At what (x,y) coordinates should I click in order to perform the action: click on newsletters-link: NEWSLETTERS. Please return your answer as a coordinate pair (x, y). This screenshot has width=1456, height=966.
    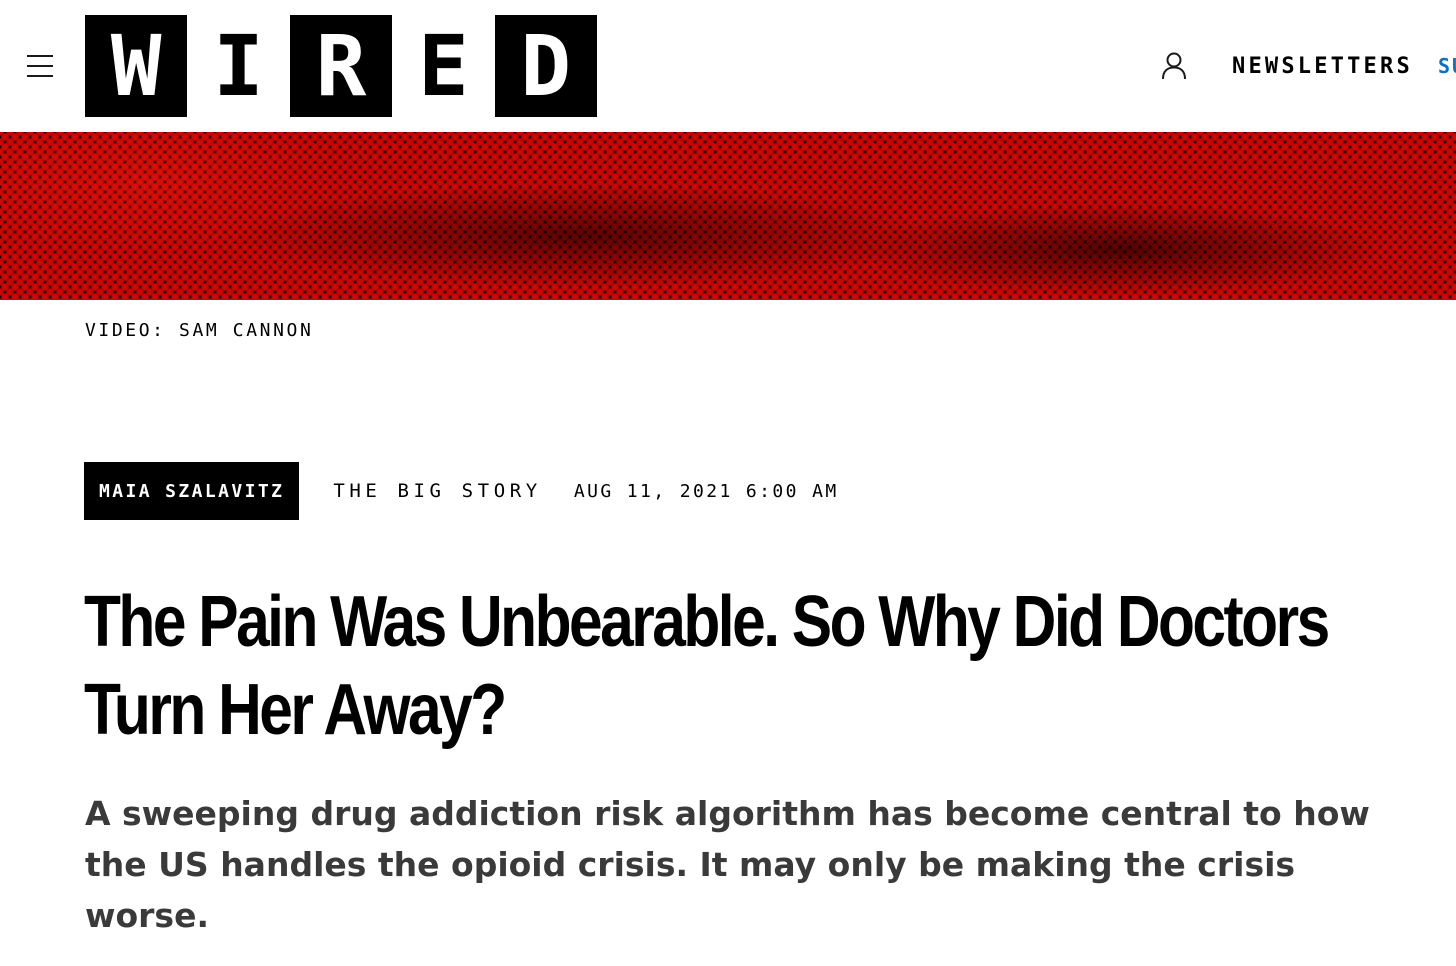
    Looking at the image, I should click on (1322, 66).